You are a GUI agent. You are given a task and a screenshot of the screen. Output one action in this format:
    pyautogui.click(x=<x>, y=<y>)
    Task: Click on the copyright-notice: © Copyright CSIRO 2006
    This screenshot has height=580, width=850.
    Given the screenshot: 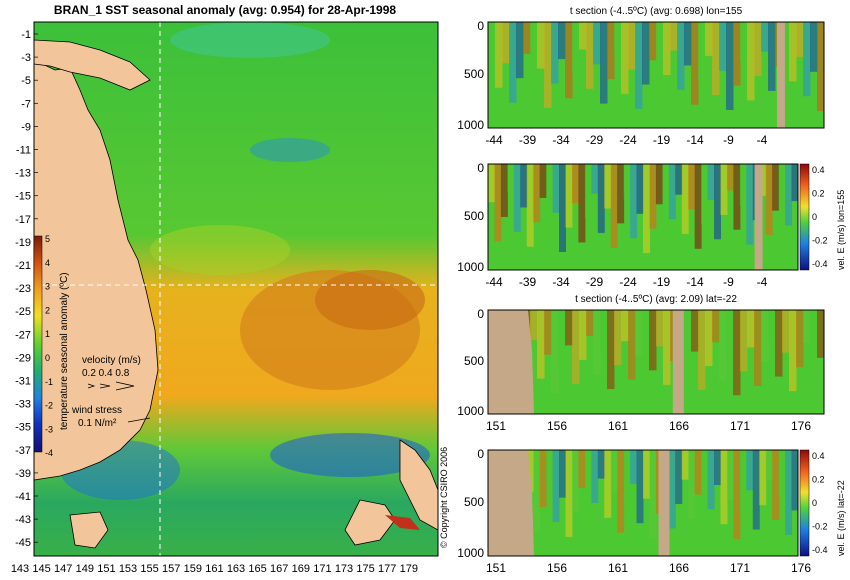 What is the action you would take?
    pyautogui.click(x=444, y=497)
    